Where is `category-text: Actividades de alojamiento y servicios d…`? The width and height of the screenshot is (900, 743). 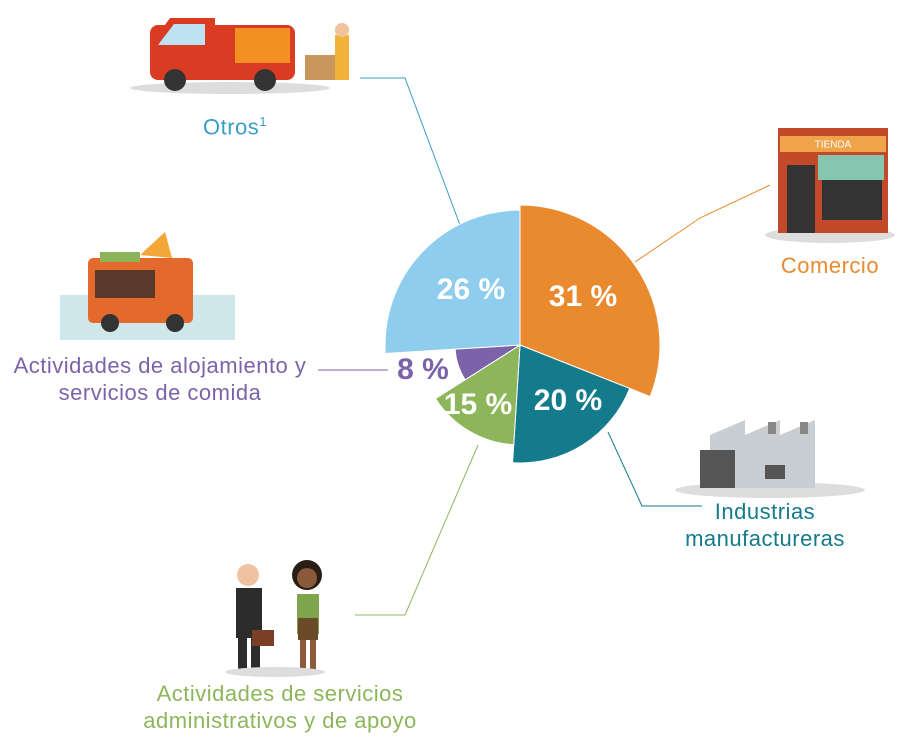
category-text: Actividades de alojamiento y servicios d… is located at coordinates (160, 379).